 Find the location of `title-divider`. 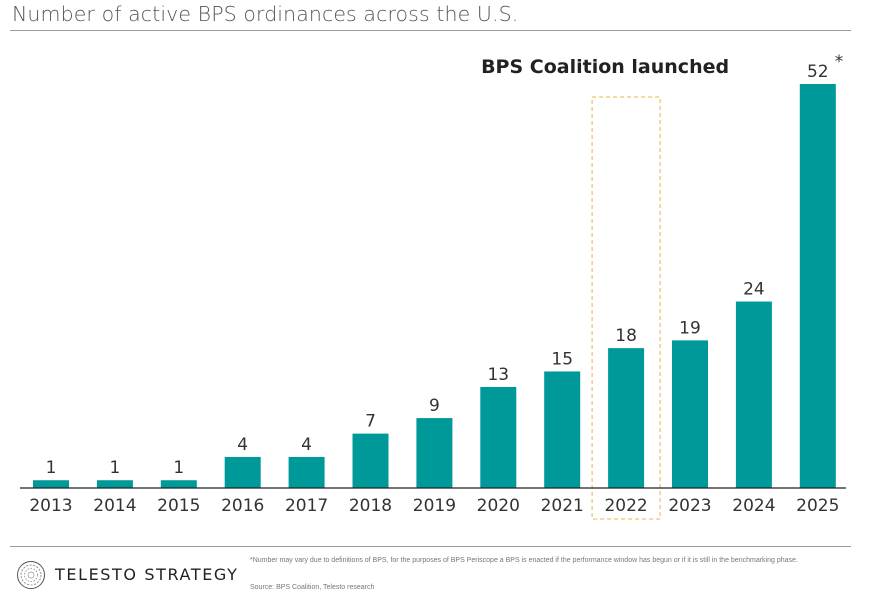

title-divider is located at coordinates (430, 30).